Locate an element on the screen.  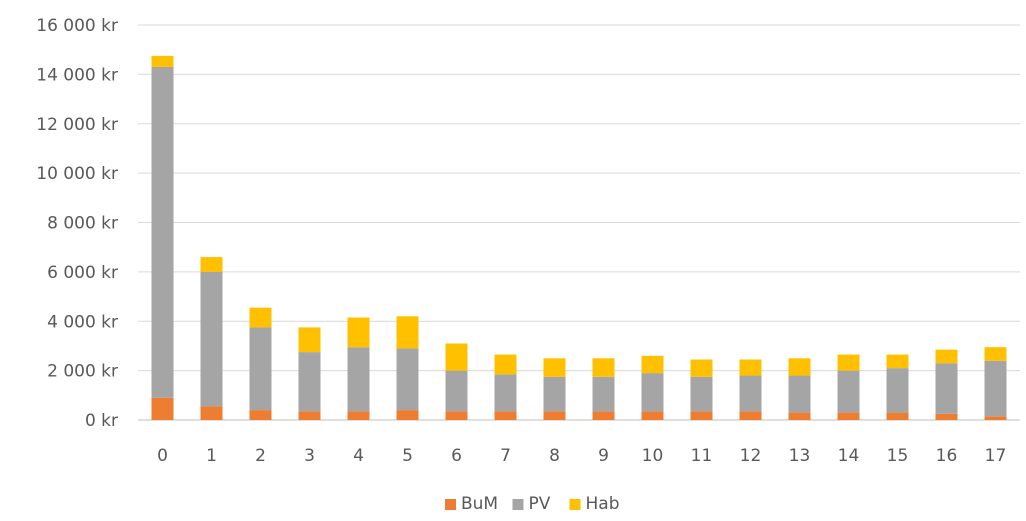
x-tick-label: 8 is located at coordinates (554, 456).